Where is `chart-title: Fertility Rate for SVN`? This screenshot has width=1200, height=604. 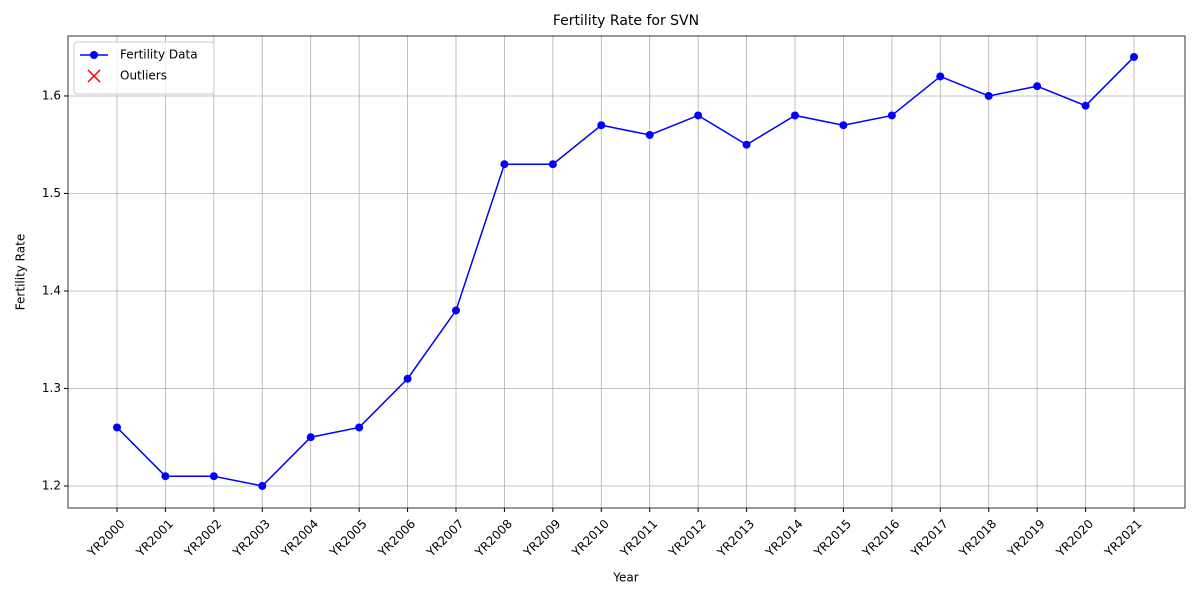
chart-title: Fertility Rate for SVN is located at coordinates (626, 21).